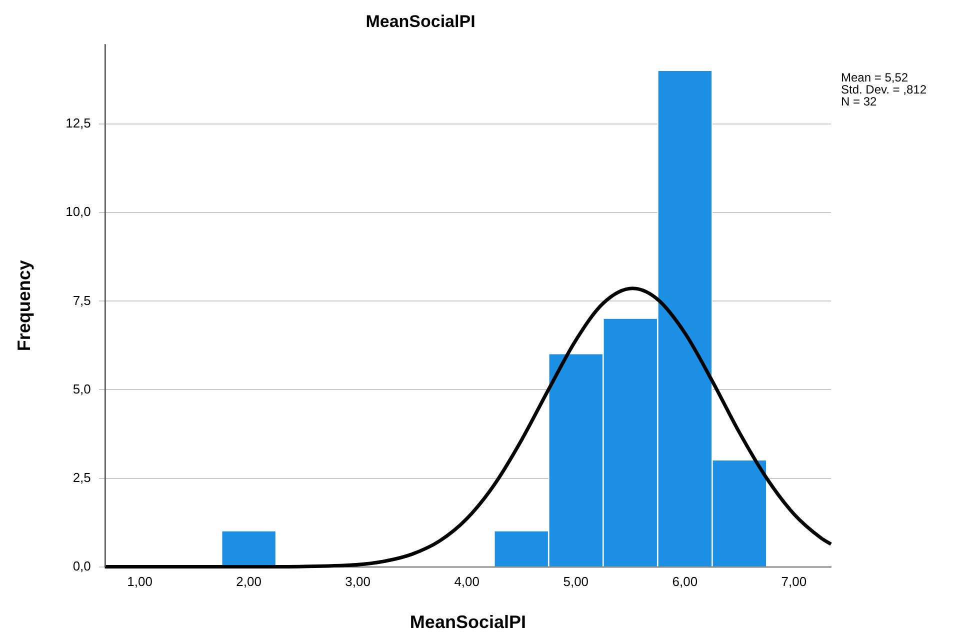 The height and width of the screenshot is (644, 959). Describe the element at coordinates (24, 306) in the screenshot. I see `y-axis-title: Frequency` at that location.